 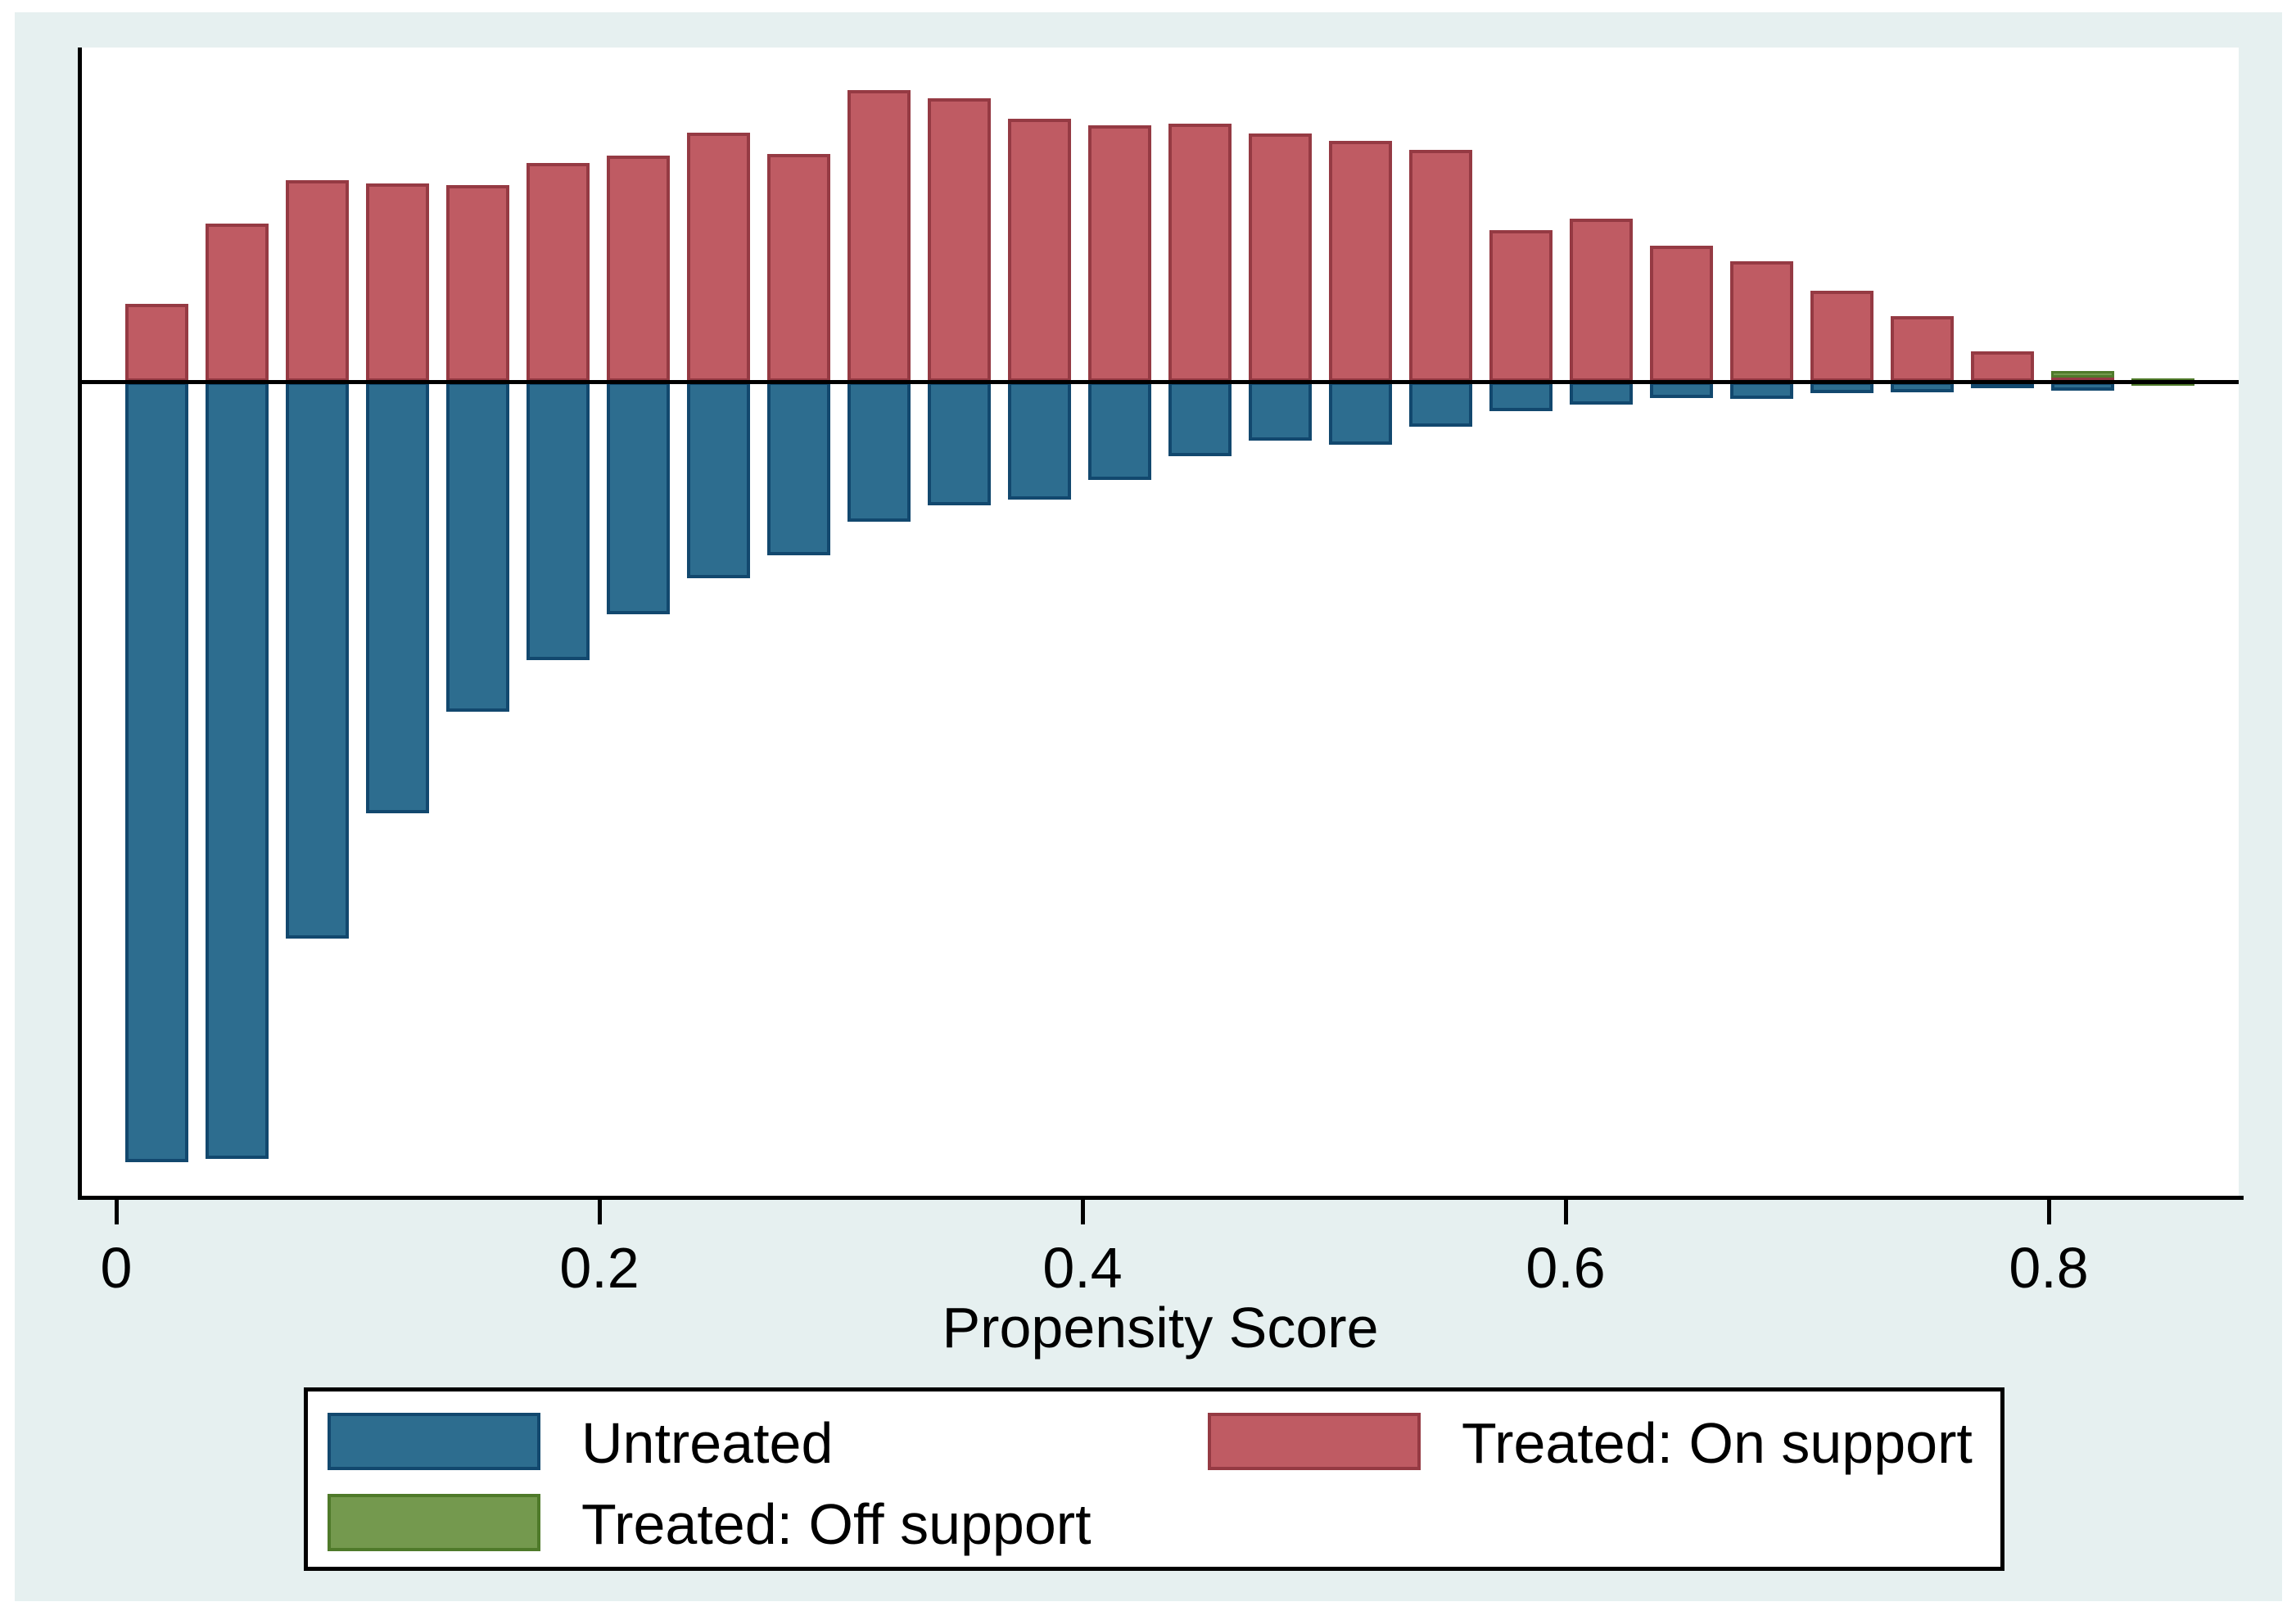 What do you see at coordinates (80, 624) in the screenshot?
I see `y-axis-line` at bounding box center [80, 624].